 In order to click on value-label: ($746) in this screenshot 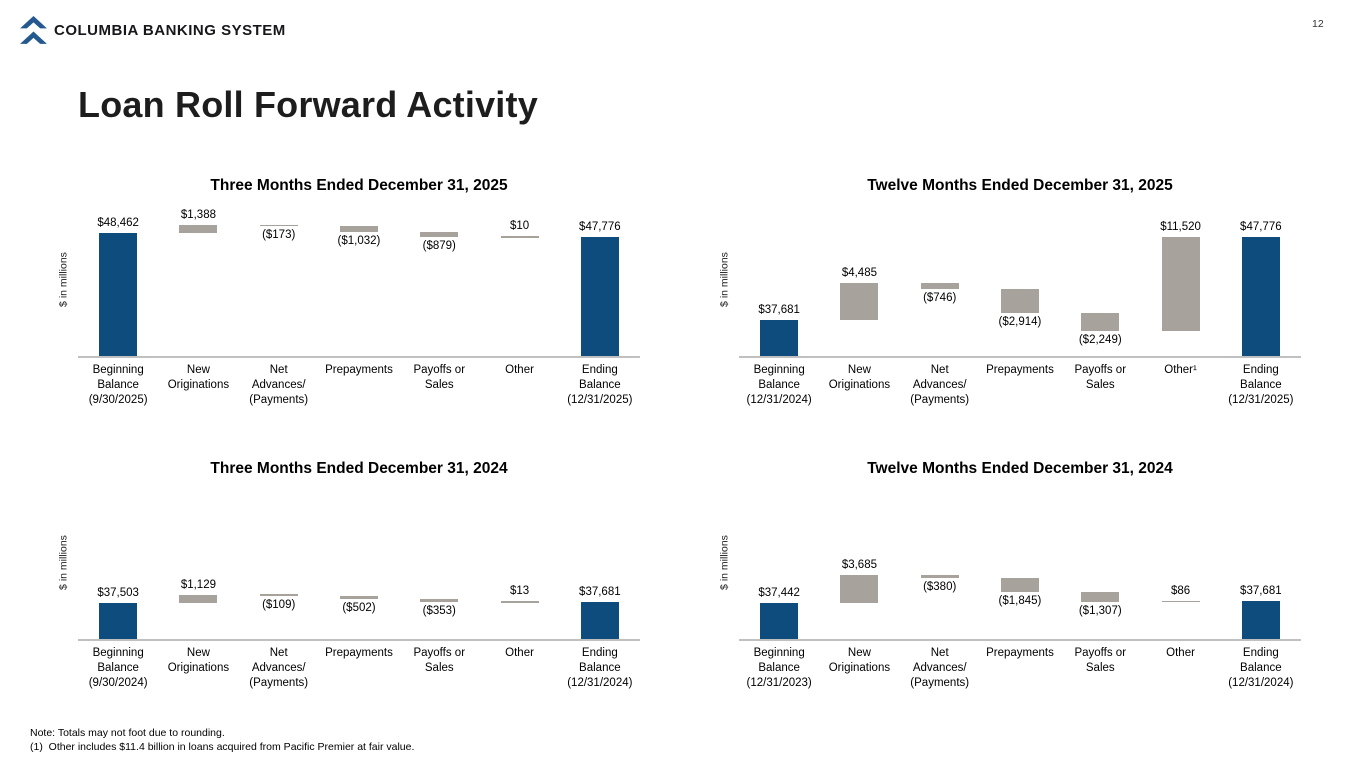, I will do `click(940, 298)`.